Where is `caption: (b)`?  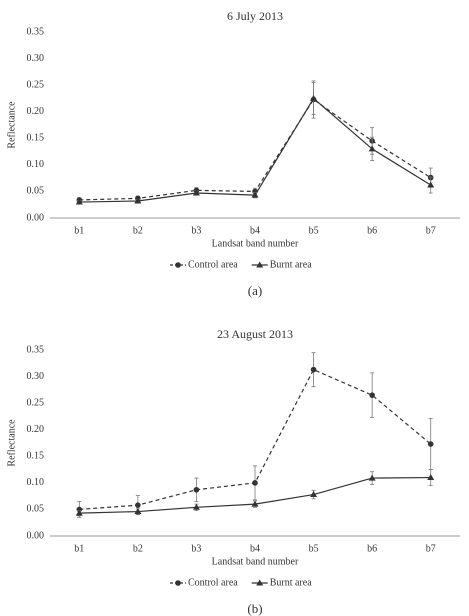 caption: (b) is located at coordinates (254, 608).